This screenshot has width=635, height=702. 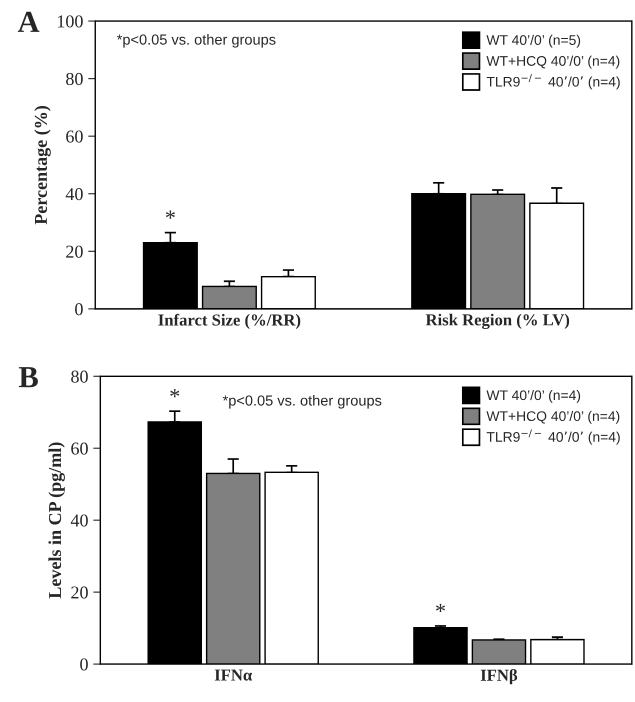 What do you see at coordinates (499, 676) in the screenshot?
I see `x-tick-label: IFNβ` at bounding box center [499, 676].